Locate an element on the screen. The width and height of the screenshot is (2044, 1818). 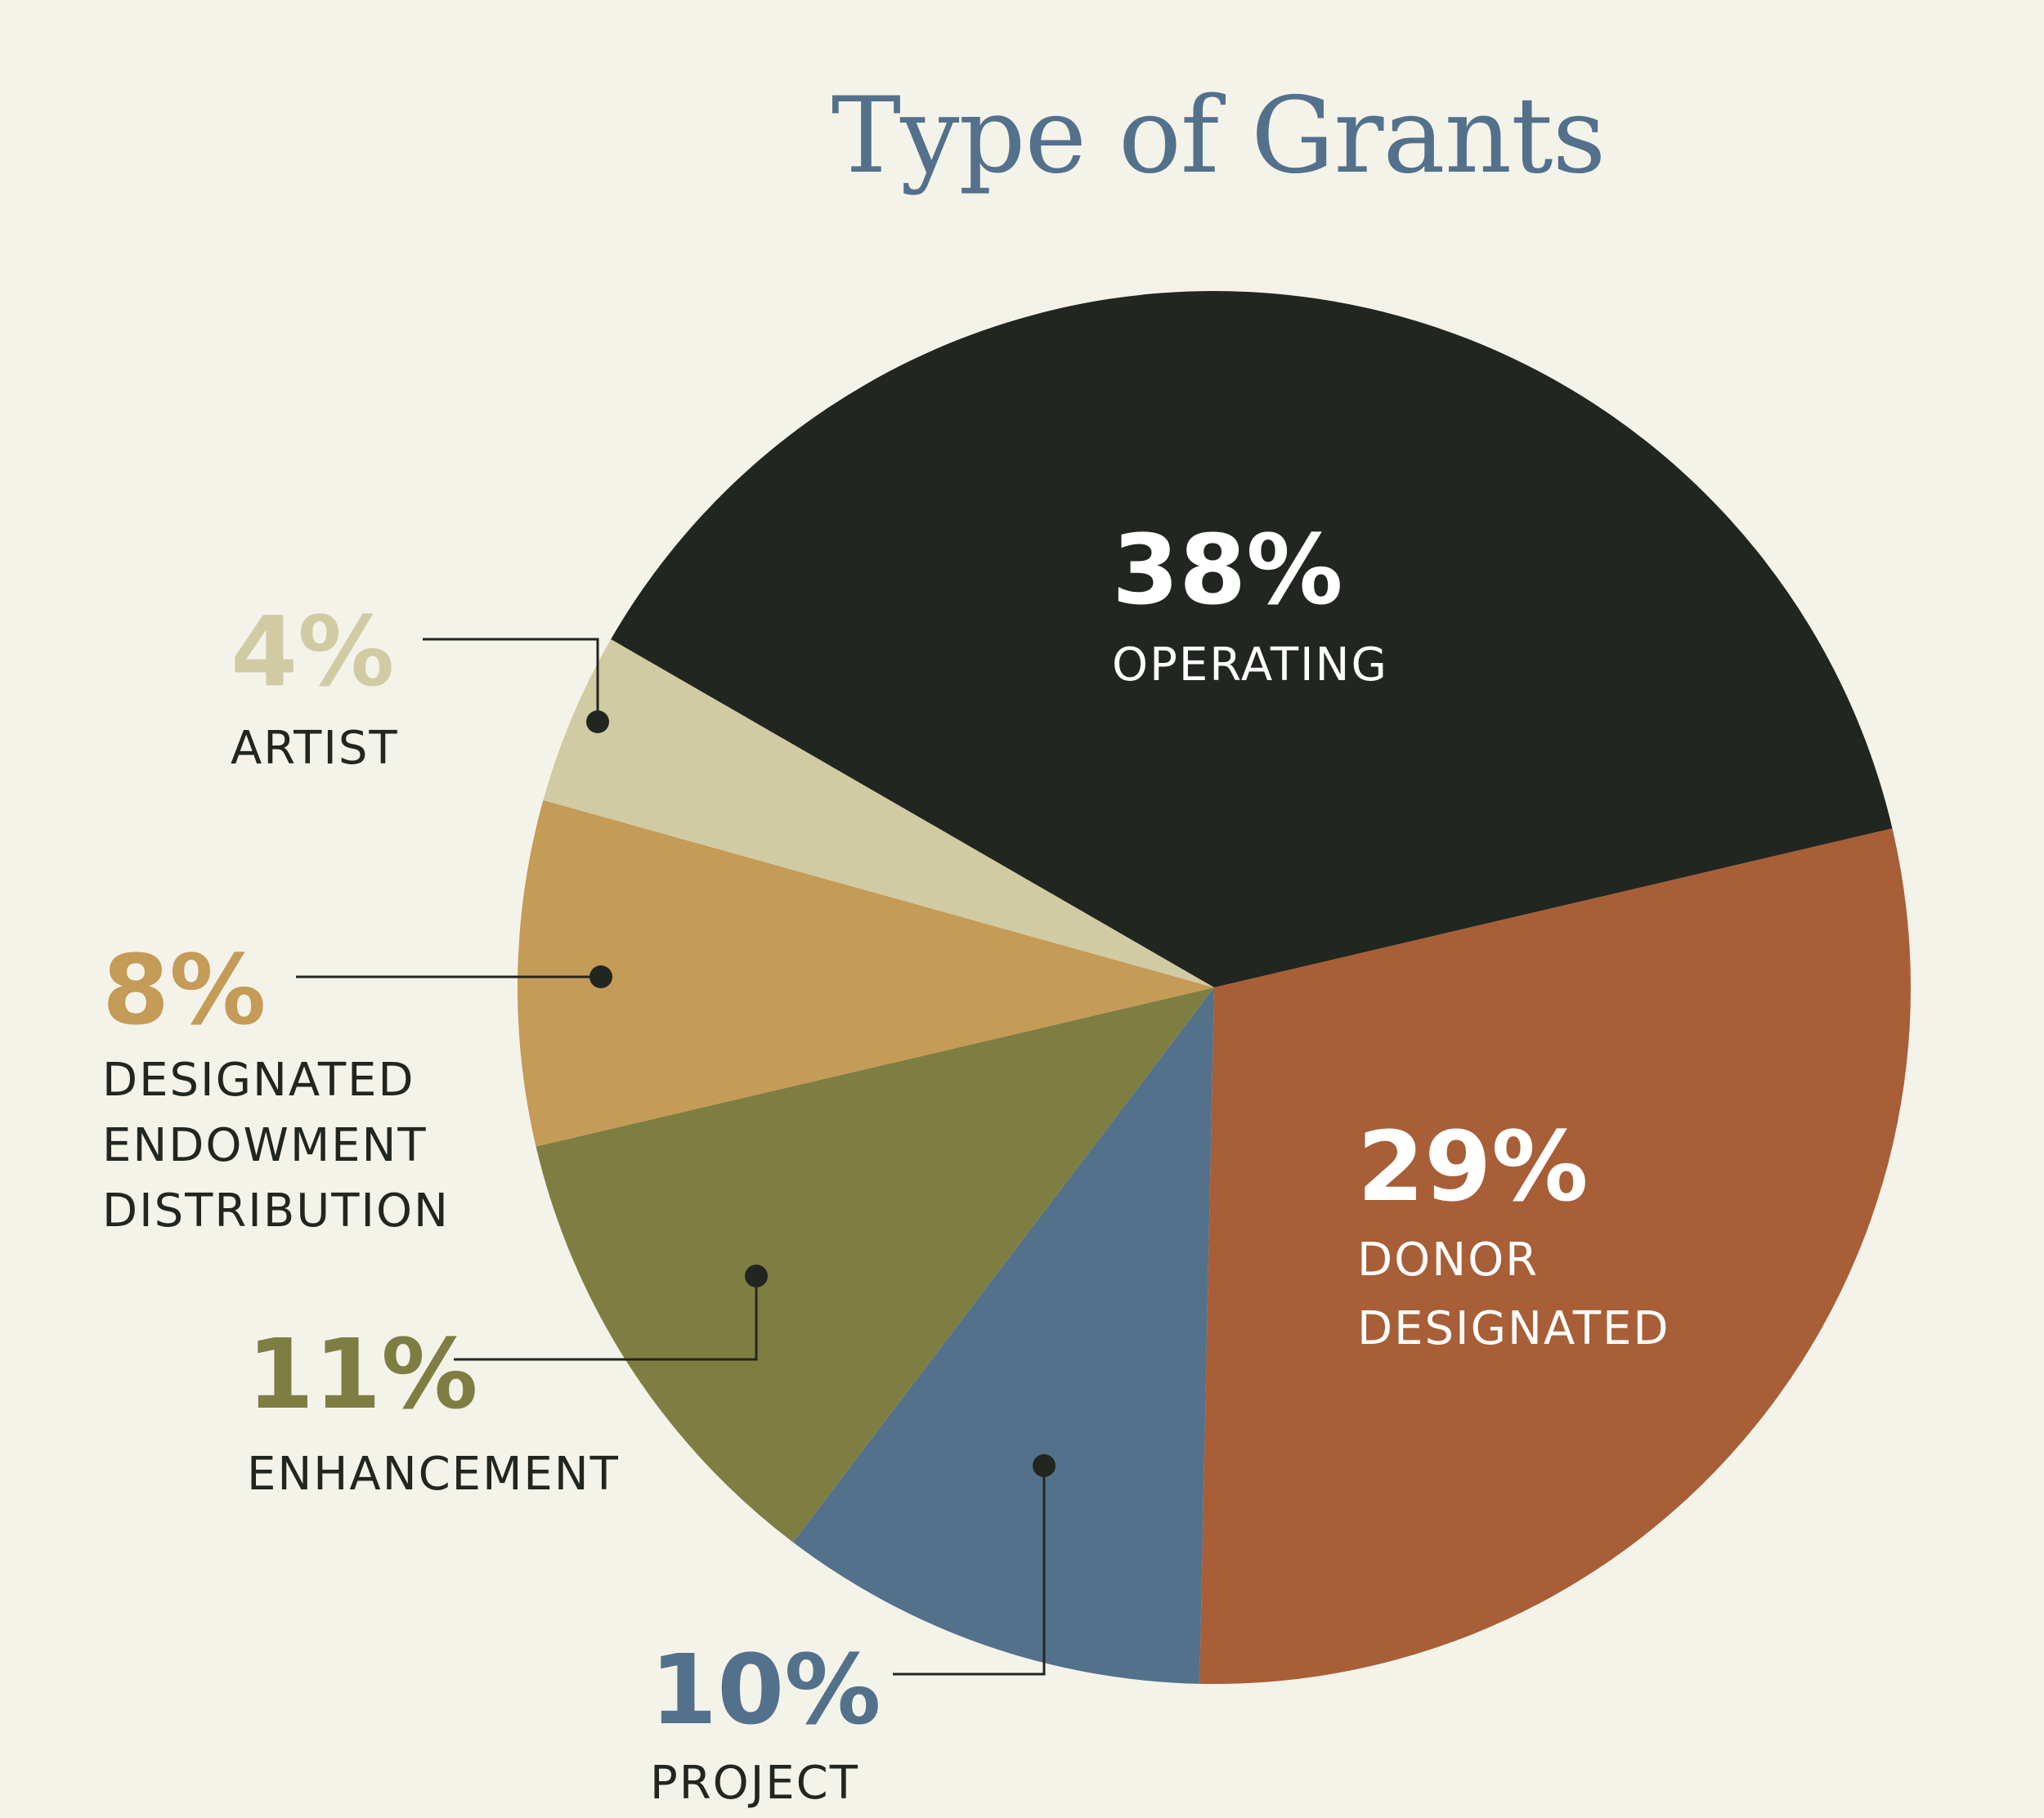
leader-dot-artist is located at coordinates (598, 721).